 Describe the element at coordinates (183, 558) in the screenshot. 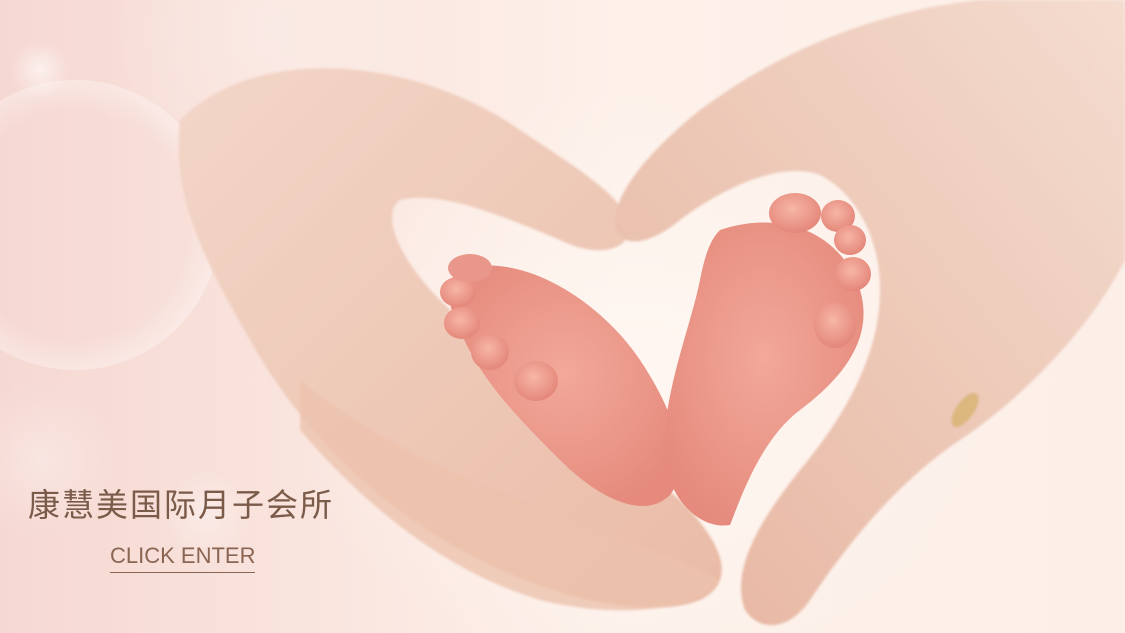

I see `click-enter-link: CLICK ENTER` at that location.